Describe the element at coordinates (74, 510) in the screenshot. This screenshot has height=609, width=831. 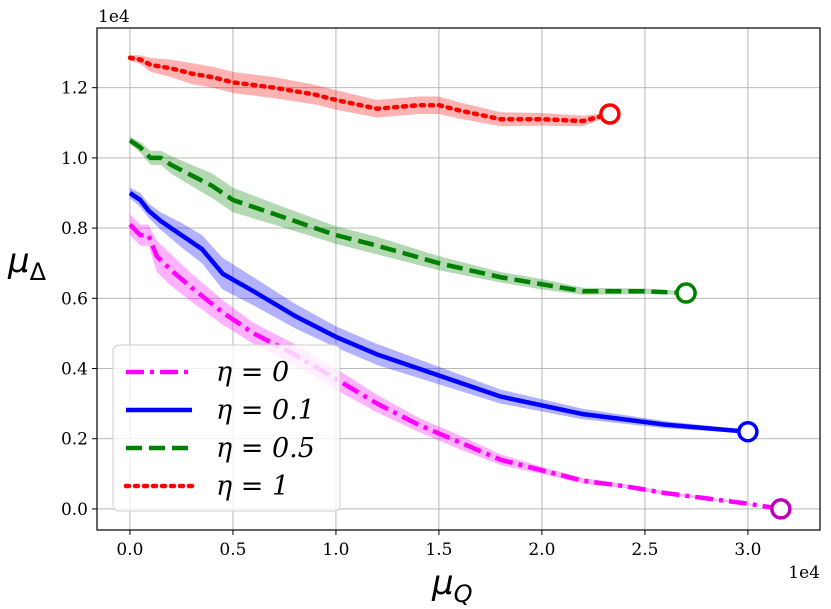
I see `y-tick-label: 0.0` at that location.